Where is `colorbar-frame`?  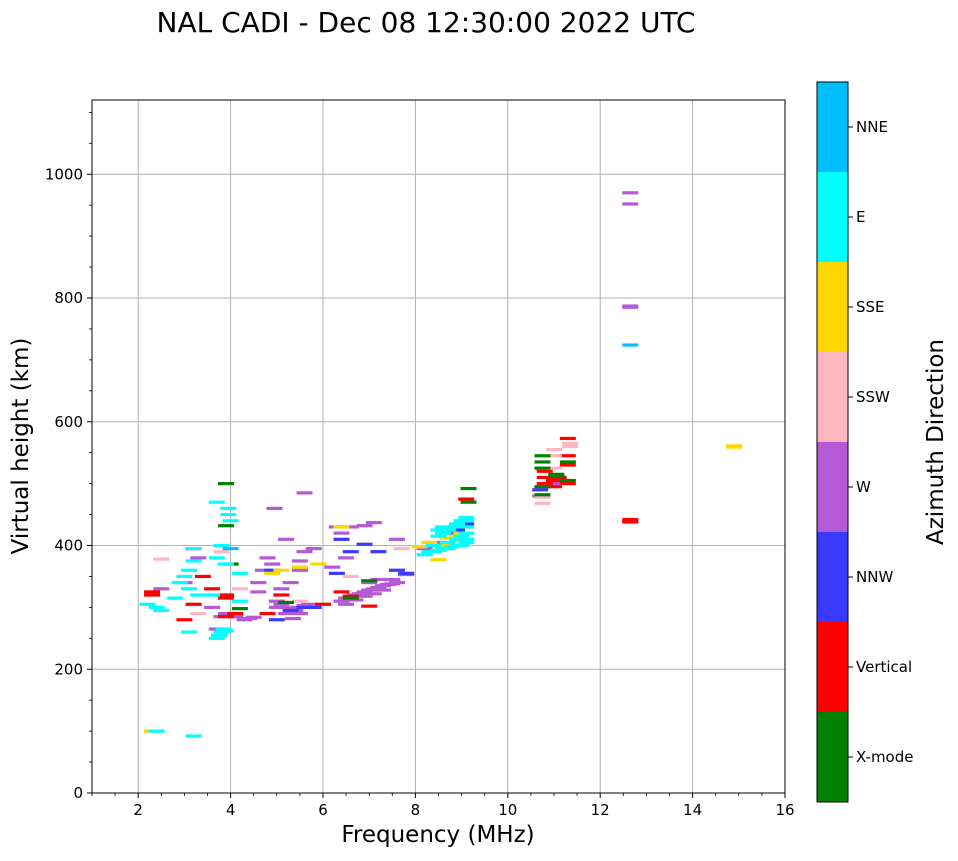
colorbar-frame is located at coordinates (832, 442).